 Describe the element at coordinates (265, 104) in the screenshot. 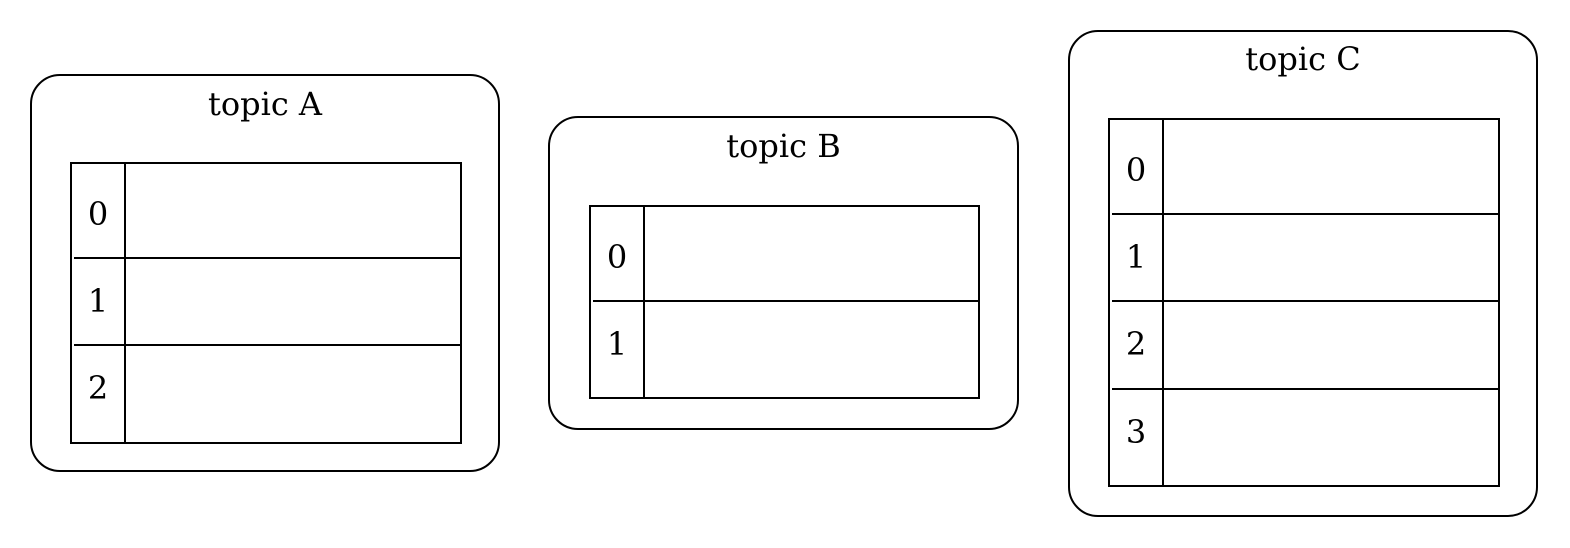

I see `topic-a-title: topic A` at that location.